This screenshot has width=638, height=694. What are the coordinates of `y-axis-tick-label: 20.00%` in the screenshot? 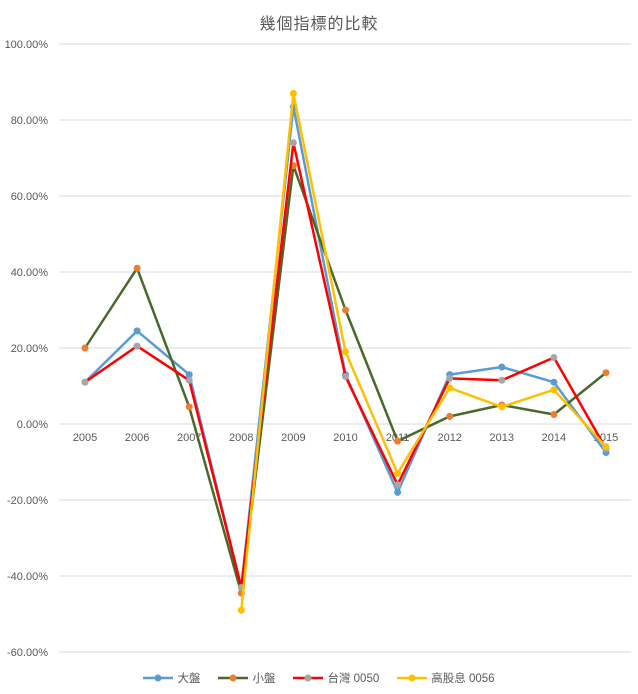 It's located at (30, 349).